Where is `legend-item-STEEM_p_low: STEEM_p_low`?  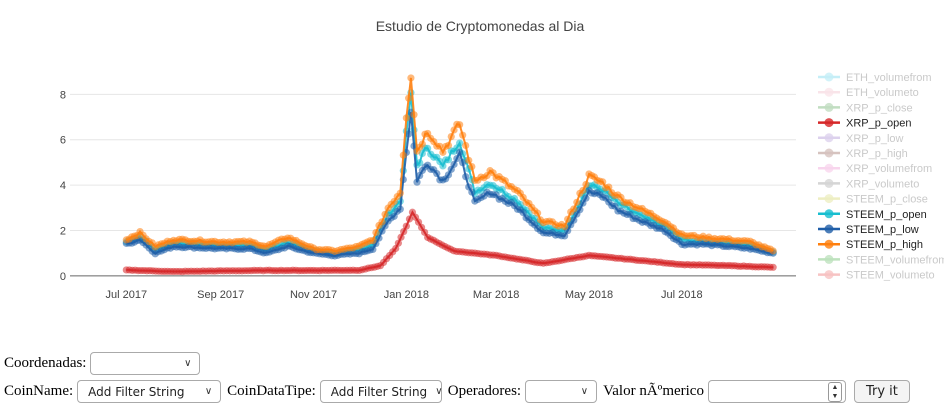
legend-item-STEEM_p_low: STEEM_p_low is located at coordinates (868, 230).